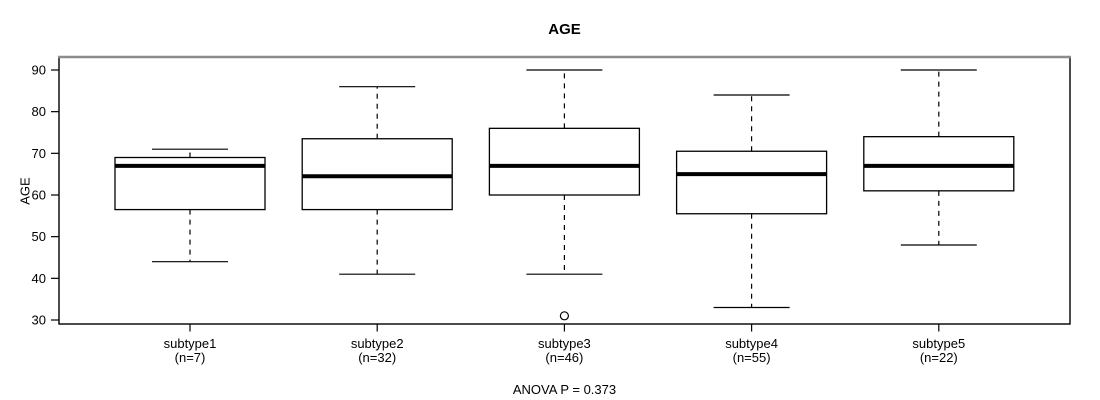 This screenshot has width=1100, height=400. What do you see at coordinates (752, 357) in the screenshot?
I see `x-tick-sublabel: (n=55)` at bounding box center [752, 357].